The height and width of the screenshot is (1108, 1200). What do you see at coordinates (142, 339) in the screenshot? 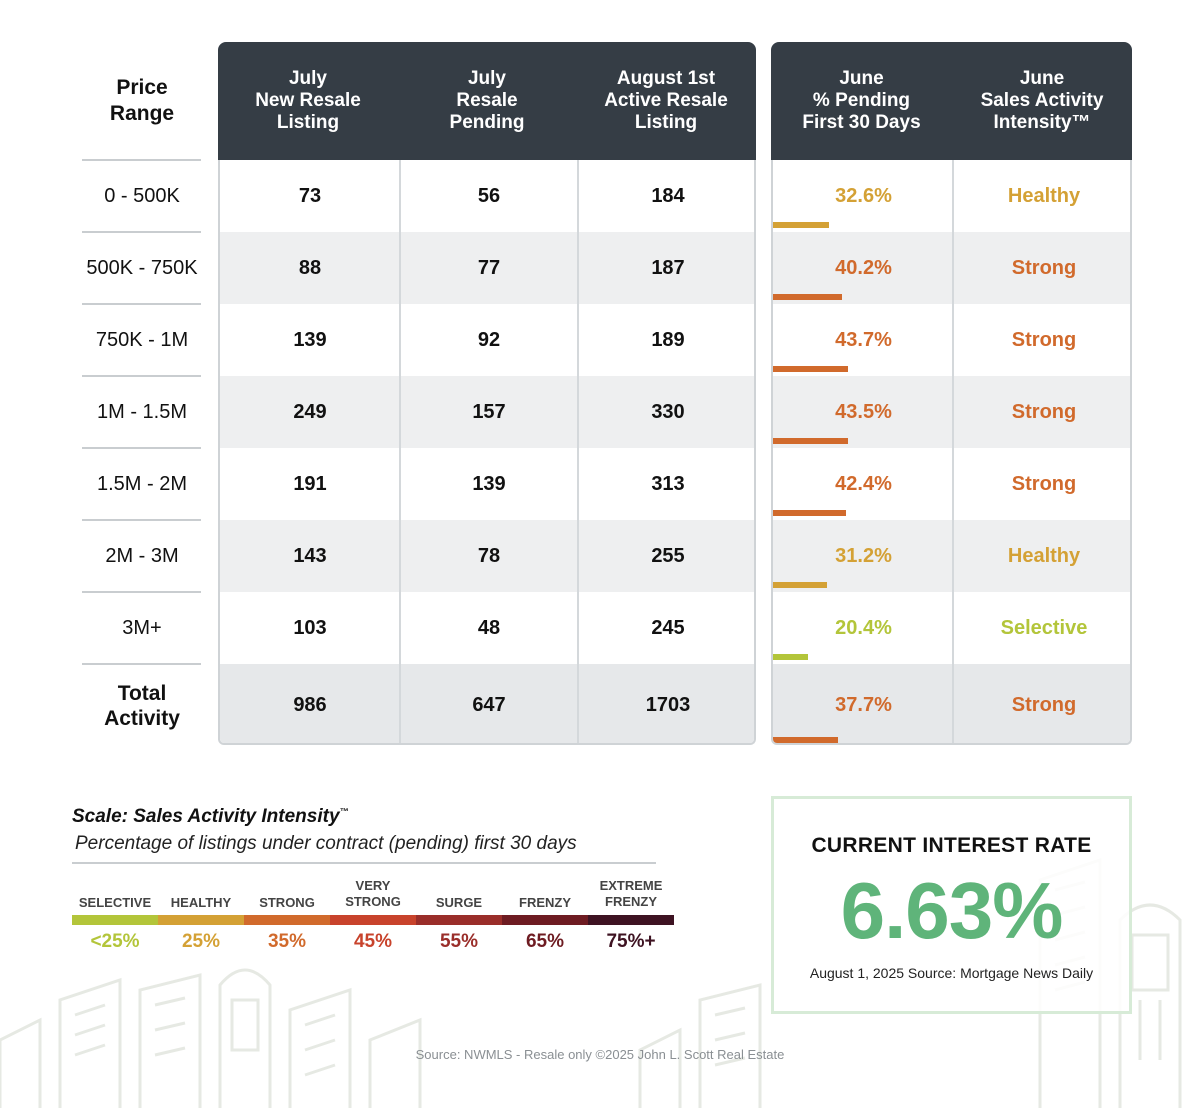
I see `price-range-label: 750K - 1M` at bounding box center [142, 339].